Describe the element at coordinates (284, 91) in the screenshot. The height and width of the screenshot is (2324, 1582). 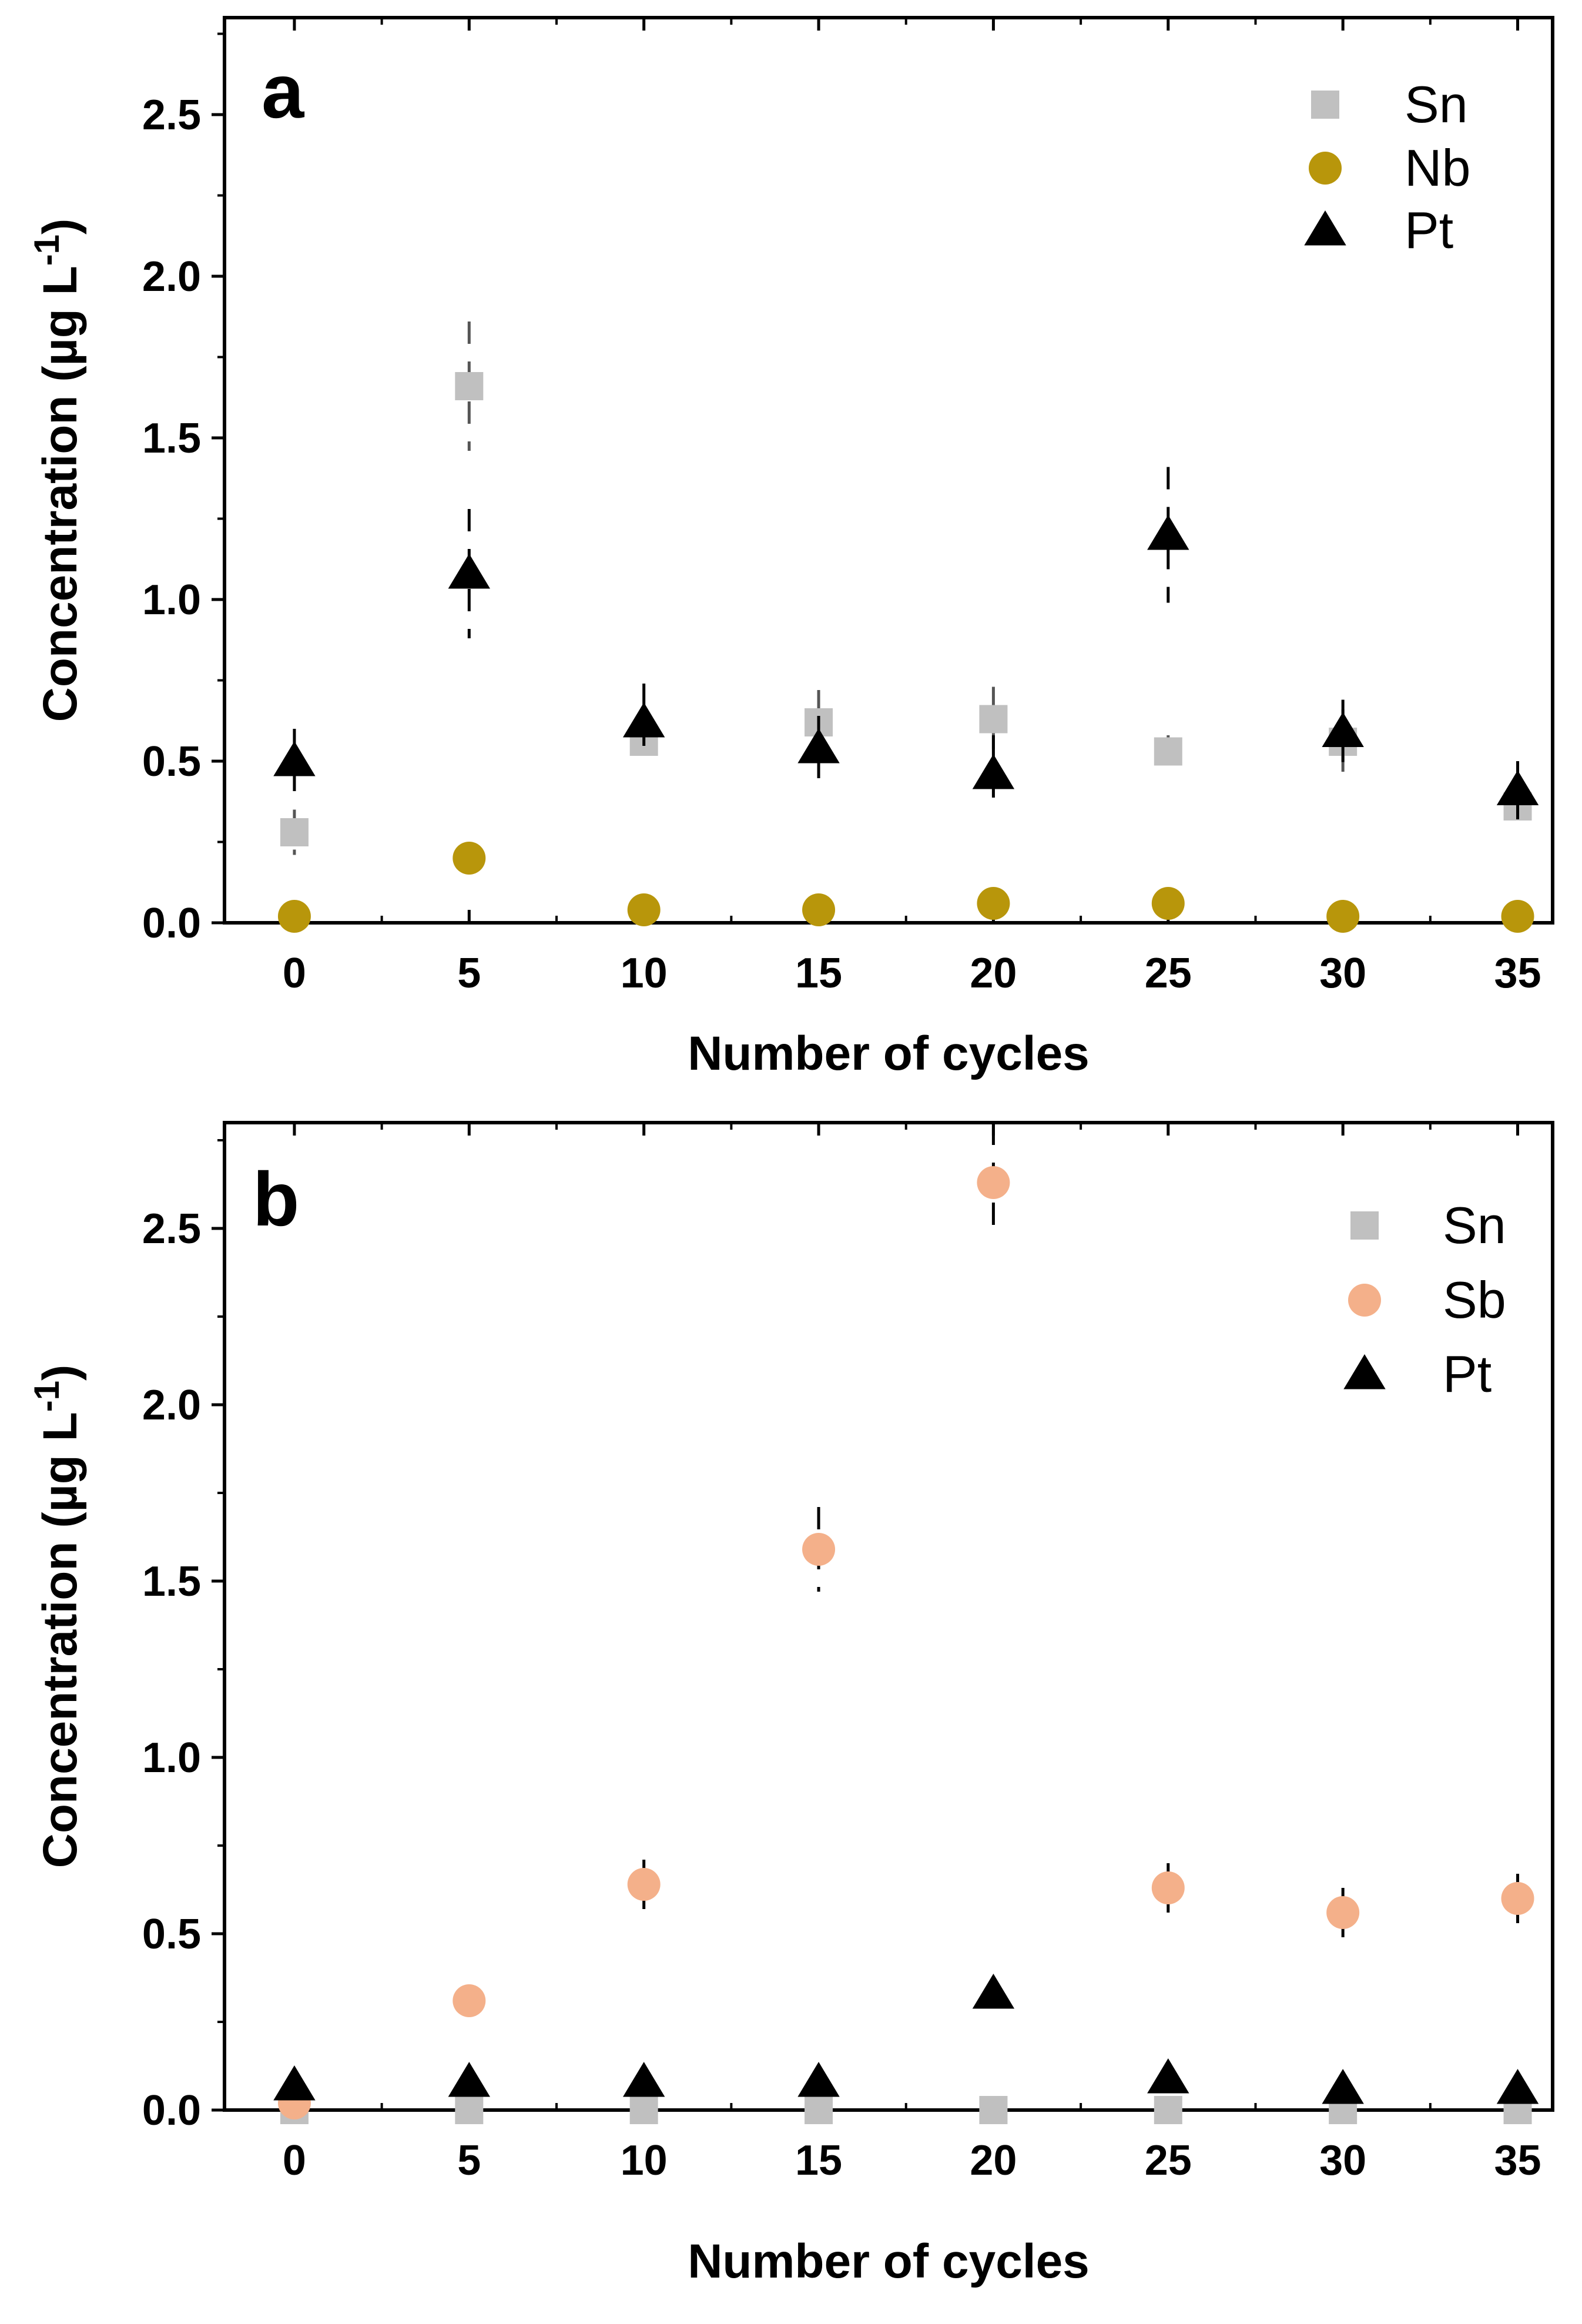
I see `panel-letter: a` at that location.